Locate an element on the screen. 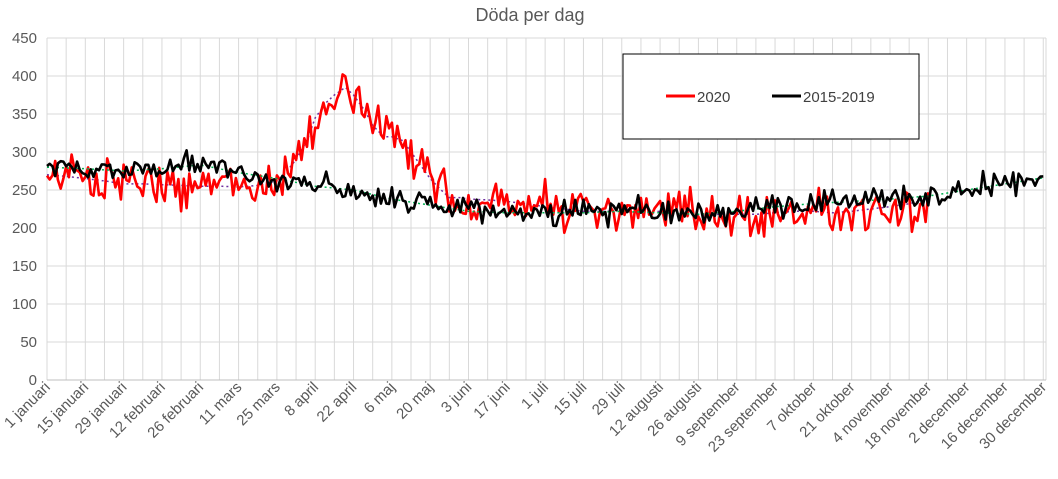  chart-title: Döda per dag is located at coordinates (529, 15).